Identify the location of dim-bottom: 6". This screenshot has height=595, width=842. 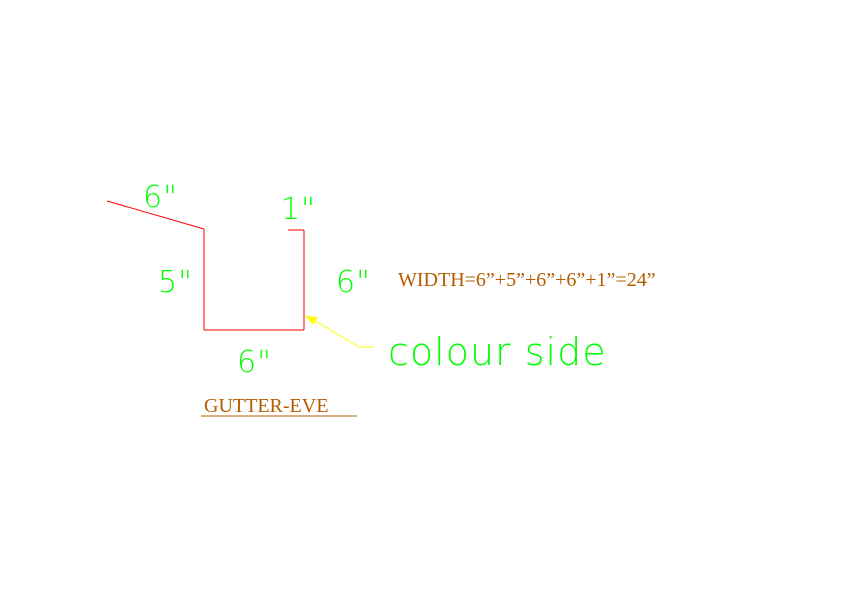
(254, 362).